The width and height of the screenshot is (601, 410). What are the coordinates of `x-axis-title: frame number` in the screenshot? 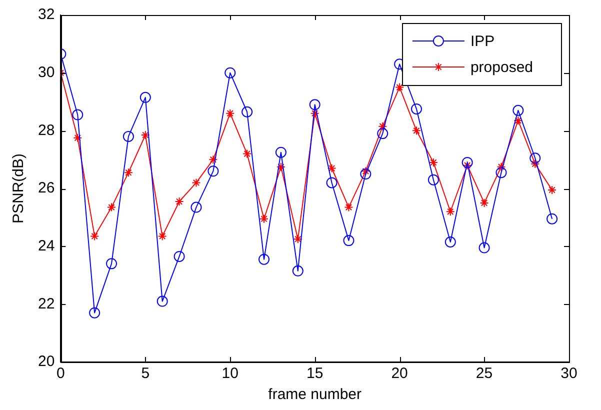 It's located at (315, 395).